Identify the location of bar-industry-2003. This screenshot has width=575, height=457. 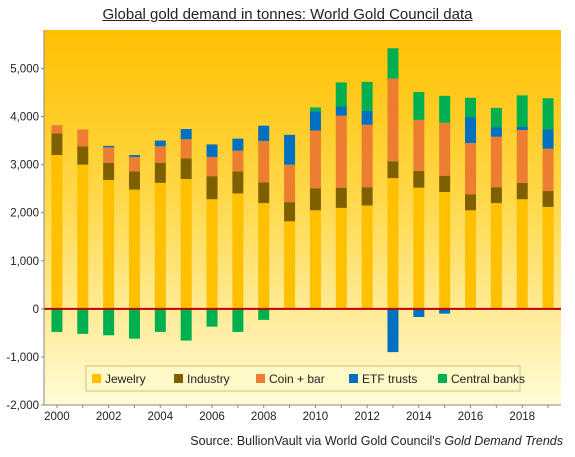
(134, 180).